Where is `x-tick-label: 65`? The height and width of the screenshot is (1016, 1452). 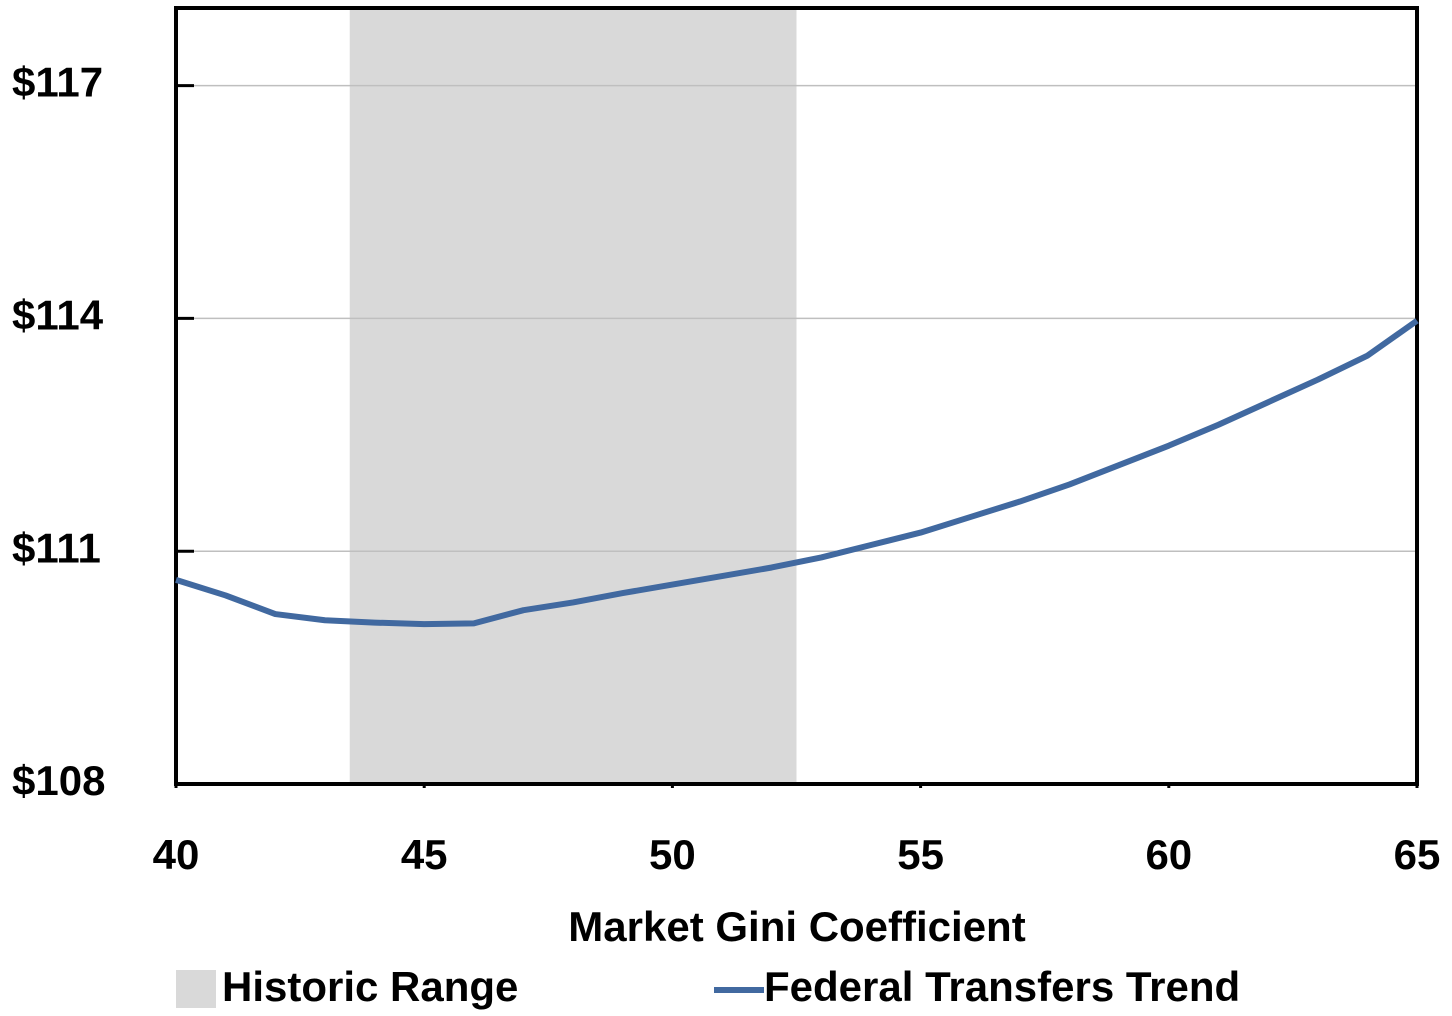
x-tick-label: 65 is located at coordinates (1417, 854).